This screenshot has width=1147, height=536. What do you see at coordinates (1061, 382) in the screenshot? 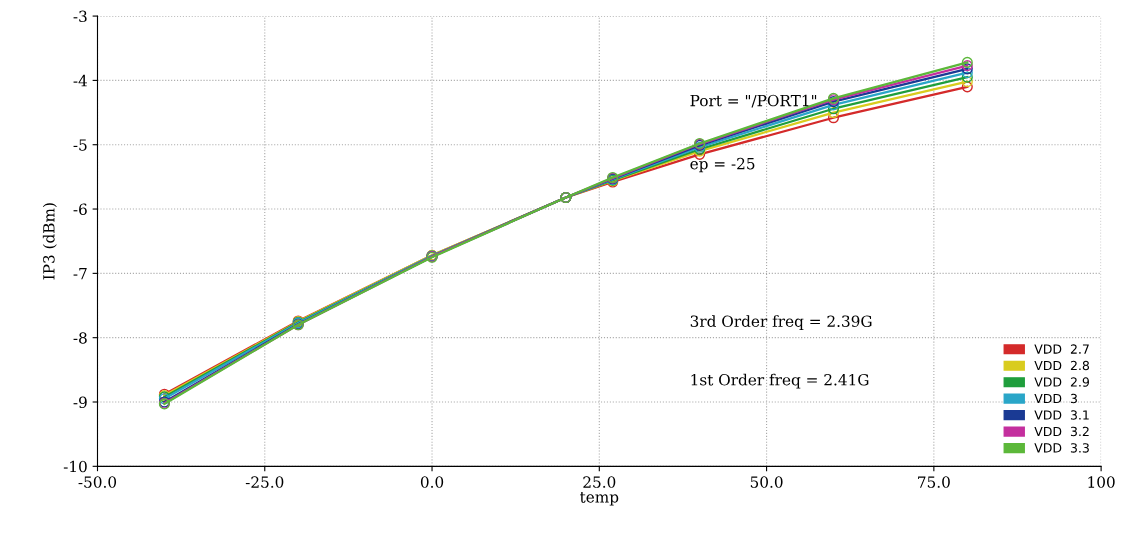
I see `legend-label: VDD 2.9` at bounding box center [1061, 382].